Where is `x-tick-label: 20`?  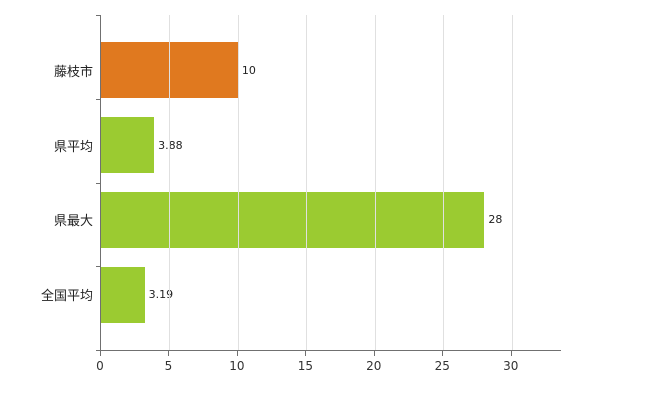
x-tick-label: 20 is located at coordinates (374, 366).